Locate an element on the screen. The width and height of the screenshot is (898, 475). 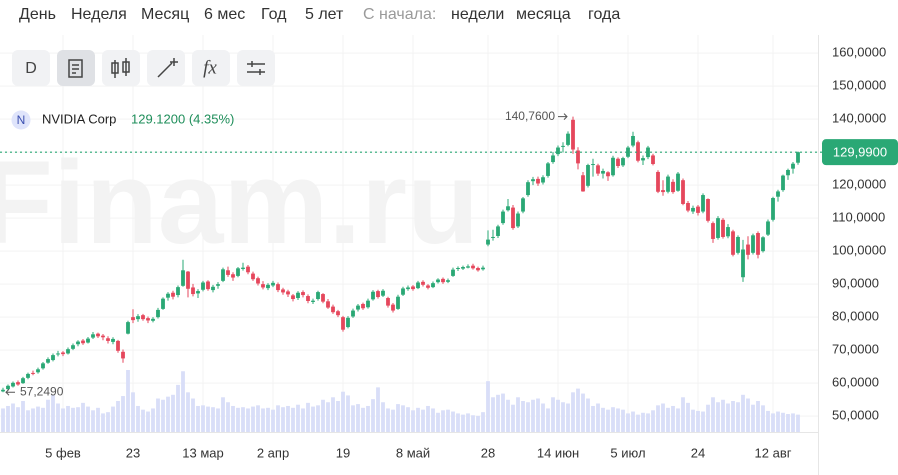
y-tick-label: 100,0000 is located at coordinates (859, 250).